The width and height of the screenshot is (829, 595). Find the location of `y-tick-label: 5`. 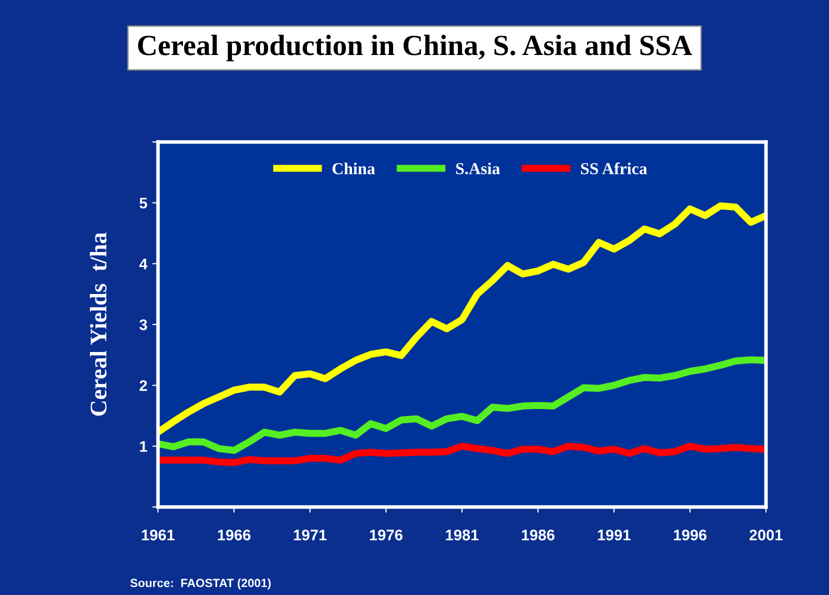

y-tick-label: 5 is located at coordinates (144, 203).